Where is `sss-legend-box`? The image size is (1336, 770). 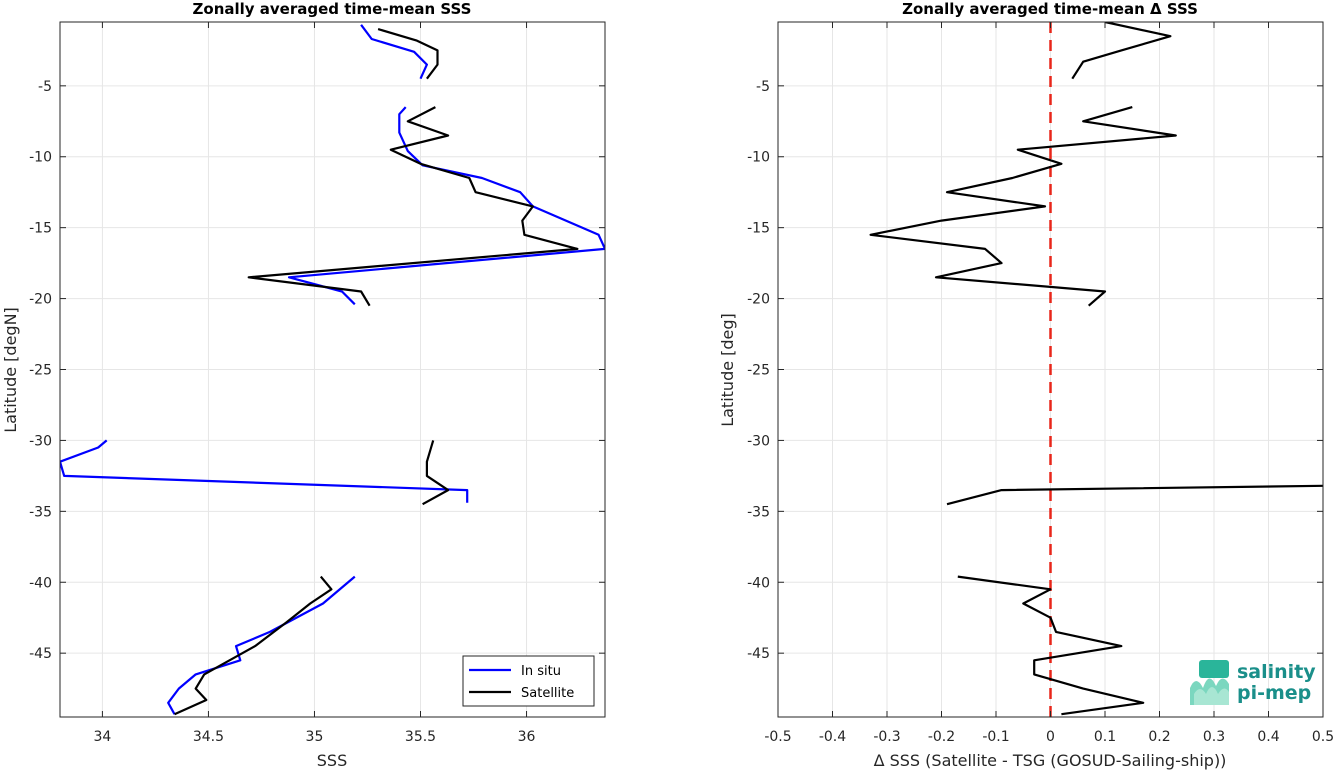 sss-legend-box is located at coordinates (528, 681).